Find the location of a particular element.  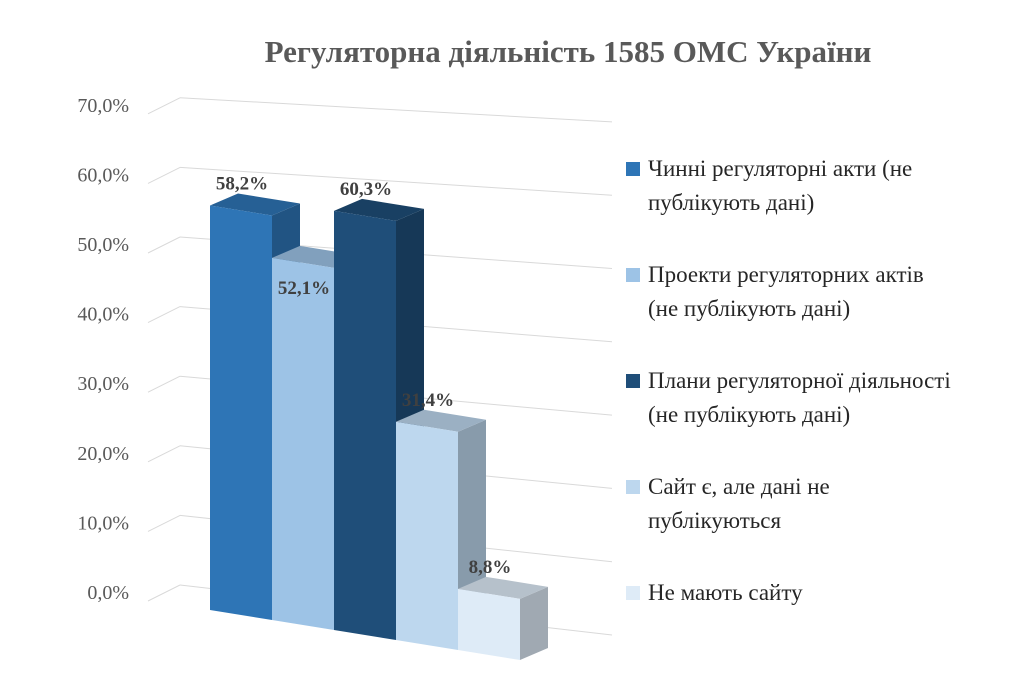

y-tick-label: 70,0% is located at coordinates (103, 106).